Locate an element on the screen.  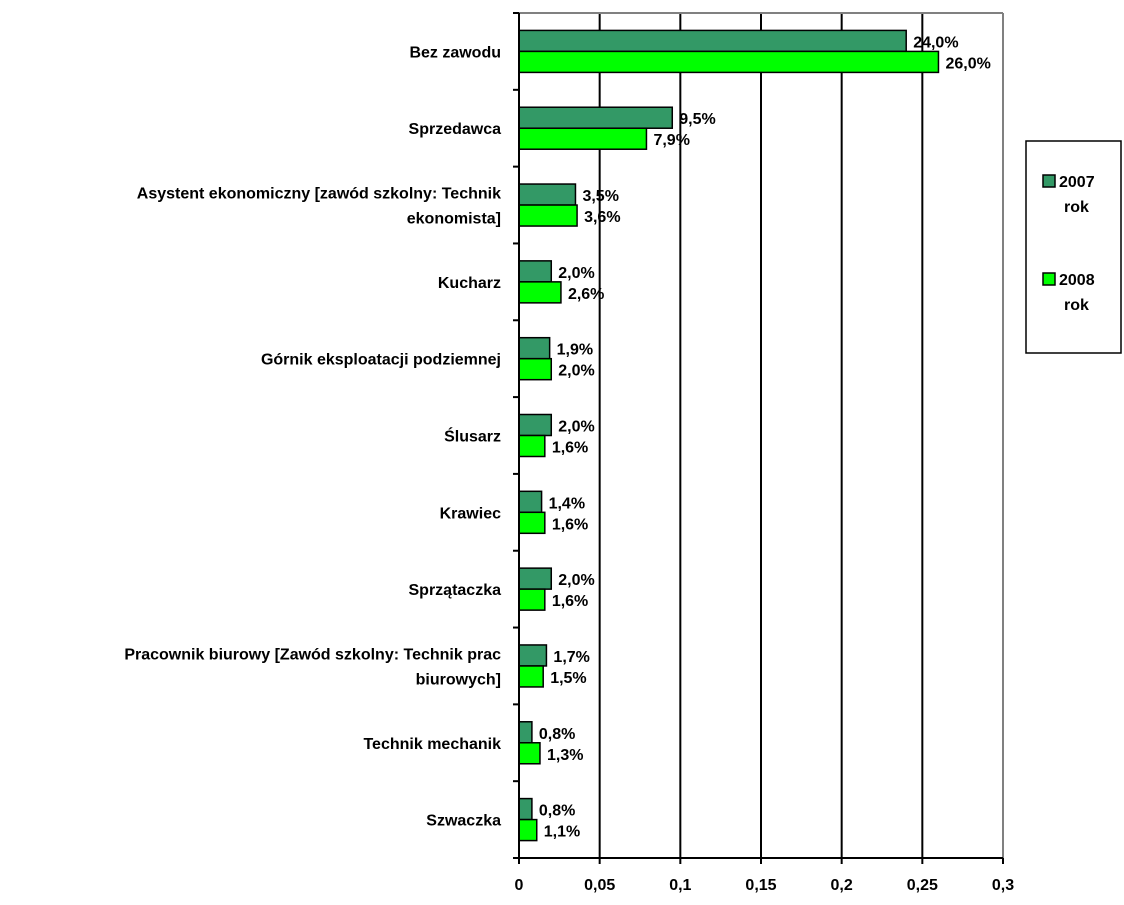
data-label: 1,1% is located at coordinates (562, 832).